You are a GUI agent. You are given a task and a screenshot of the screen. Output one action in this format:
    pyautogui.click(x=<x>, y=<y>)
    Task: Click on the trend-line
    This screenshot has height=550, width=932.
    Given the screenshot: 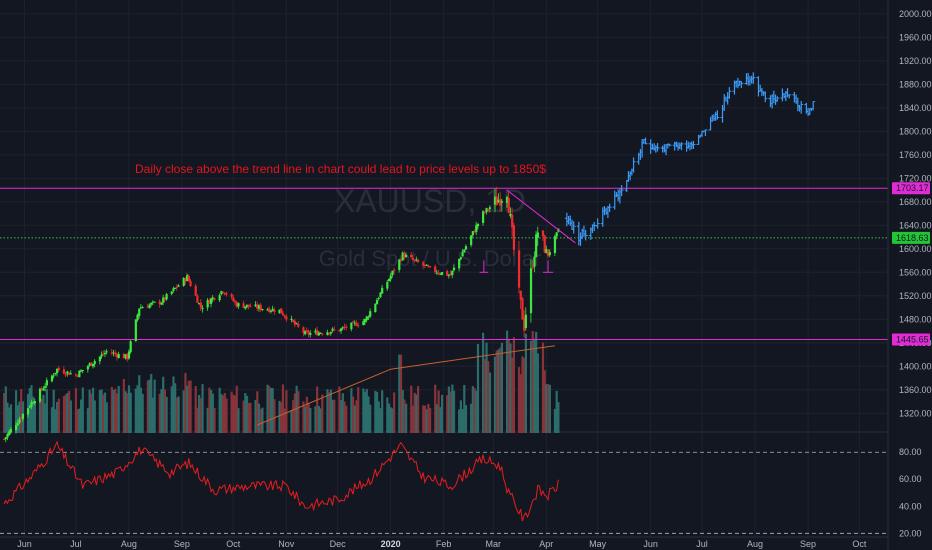 What is the action you would take?
    pyautogui.click(x=541, y=216)
    